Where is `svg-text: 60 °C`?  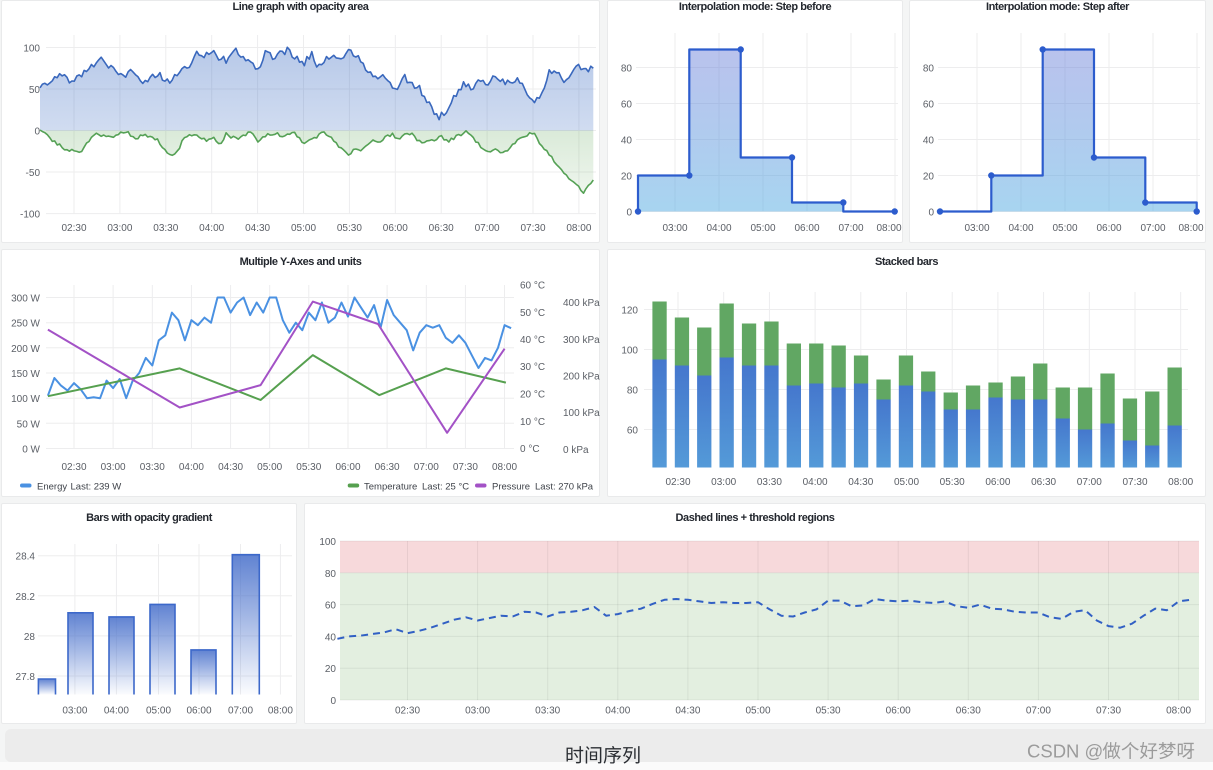
svg-text: 60 °C is located at coordinates (532, 286).